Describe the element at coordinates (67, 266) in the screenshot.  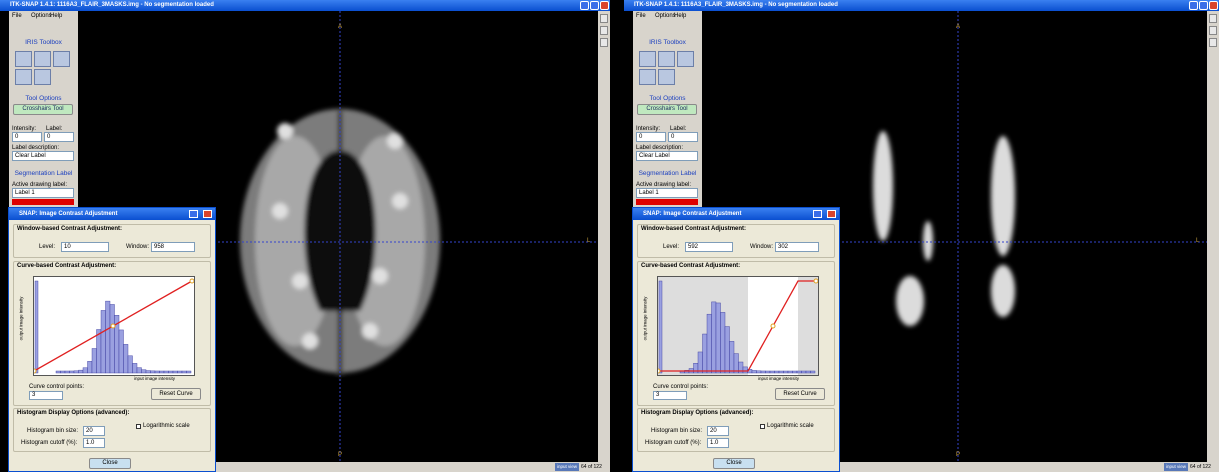
I see `section-title: Curve-based Contrast Adjustment:` at that location.